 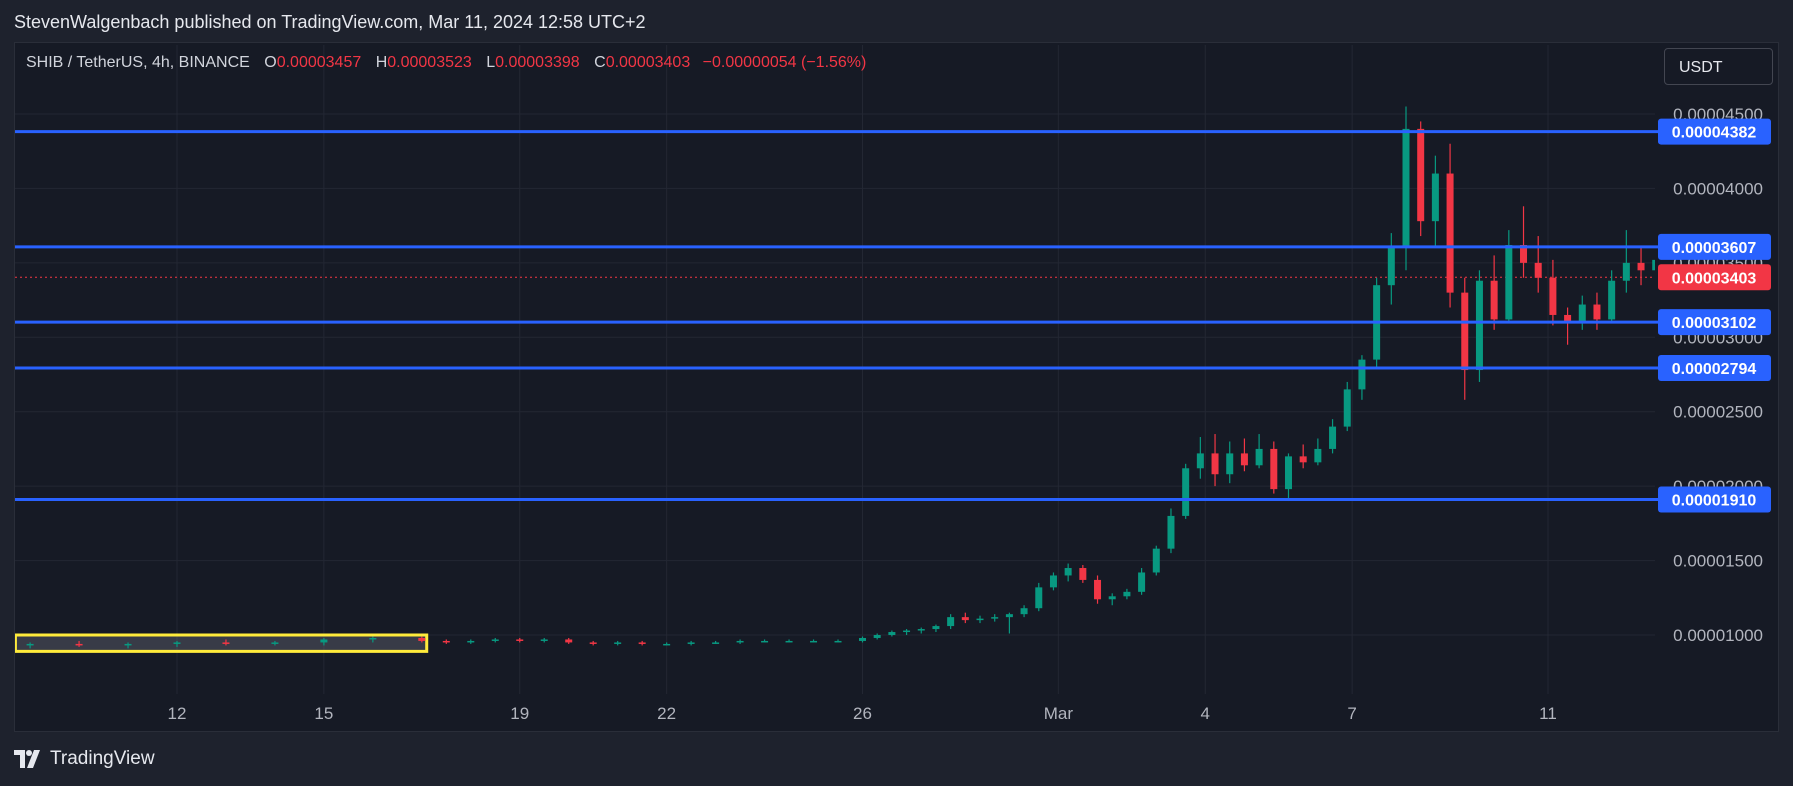 I want to click on highlight-zone-box, so click(x=222, y=643).